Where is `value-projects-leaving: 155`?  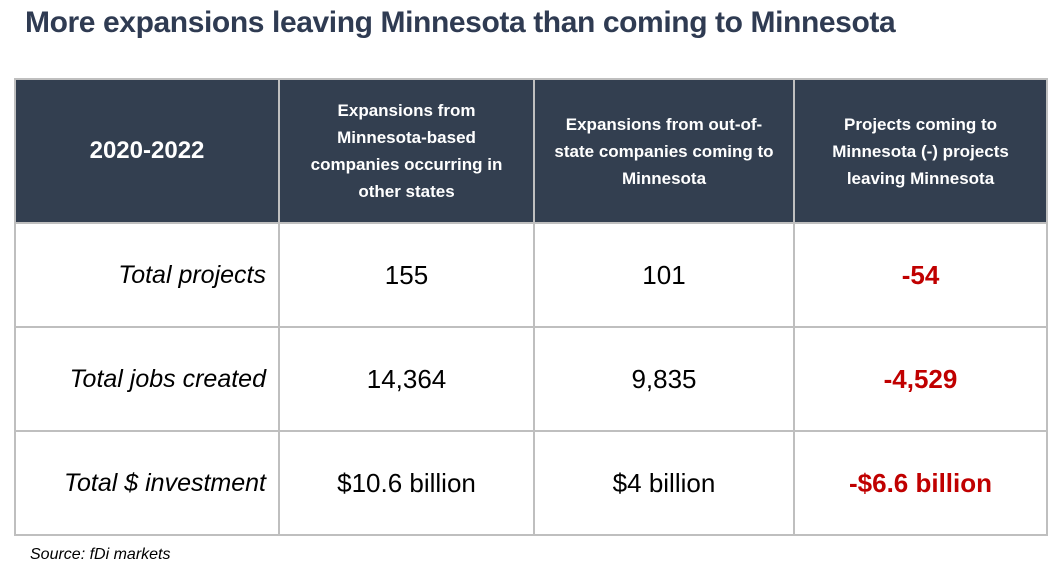 value-projects-leaving: 155 is located at coordinates (406, 275).